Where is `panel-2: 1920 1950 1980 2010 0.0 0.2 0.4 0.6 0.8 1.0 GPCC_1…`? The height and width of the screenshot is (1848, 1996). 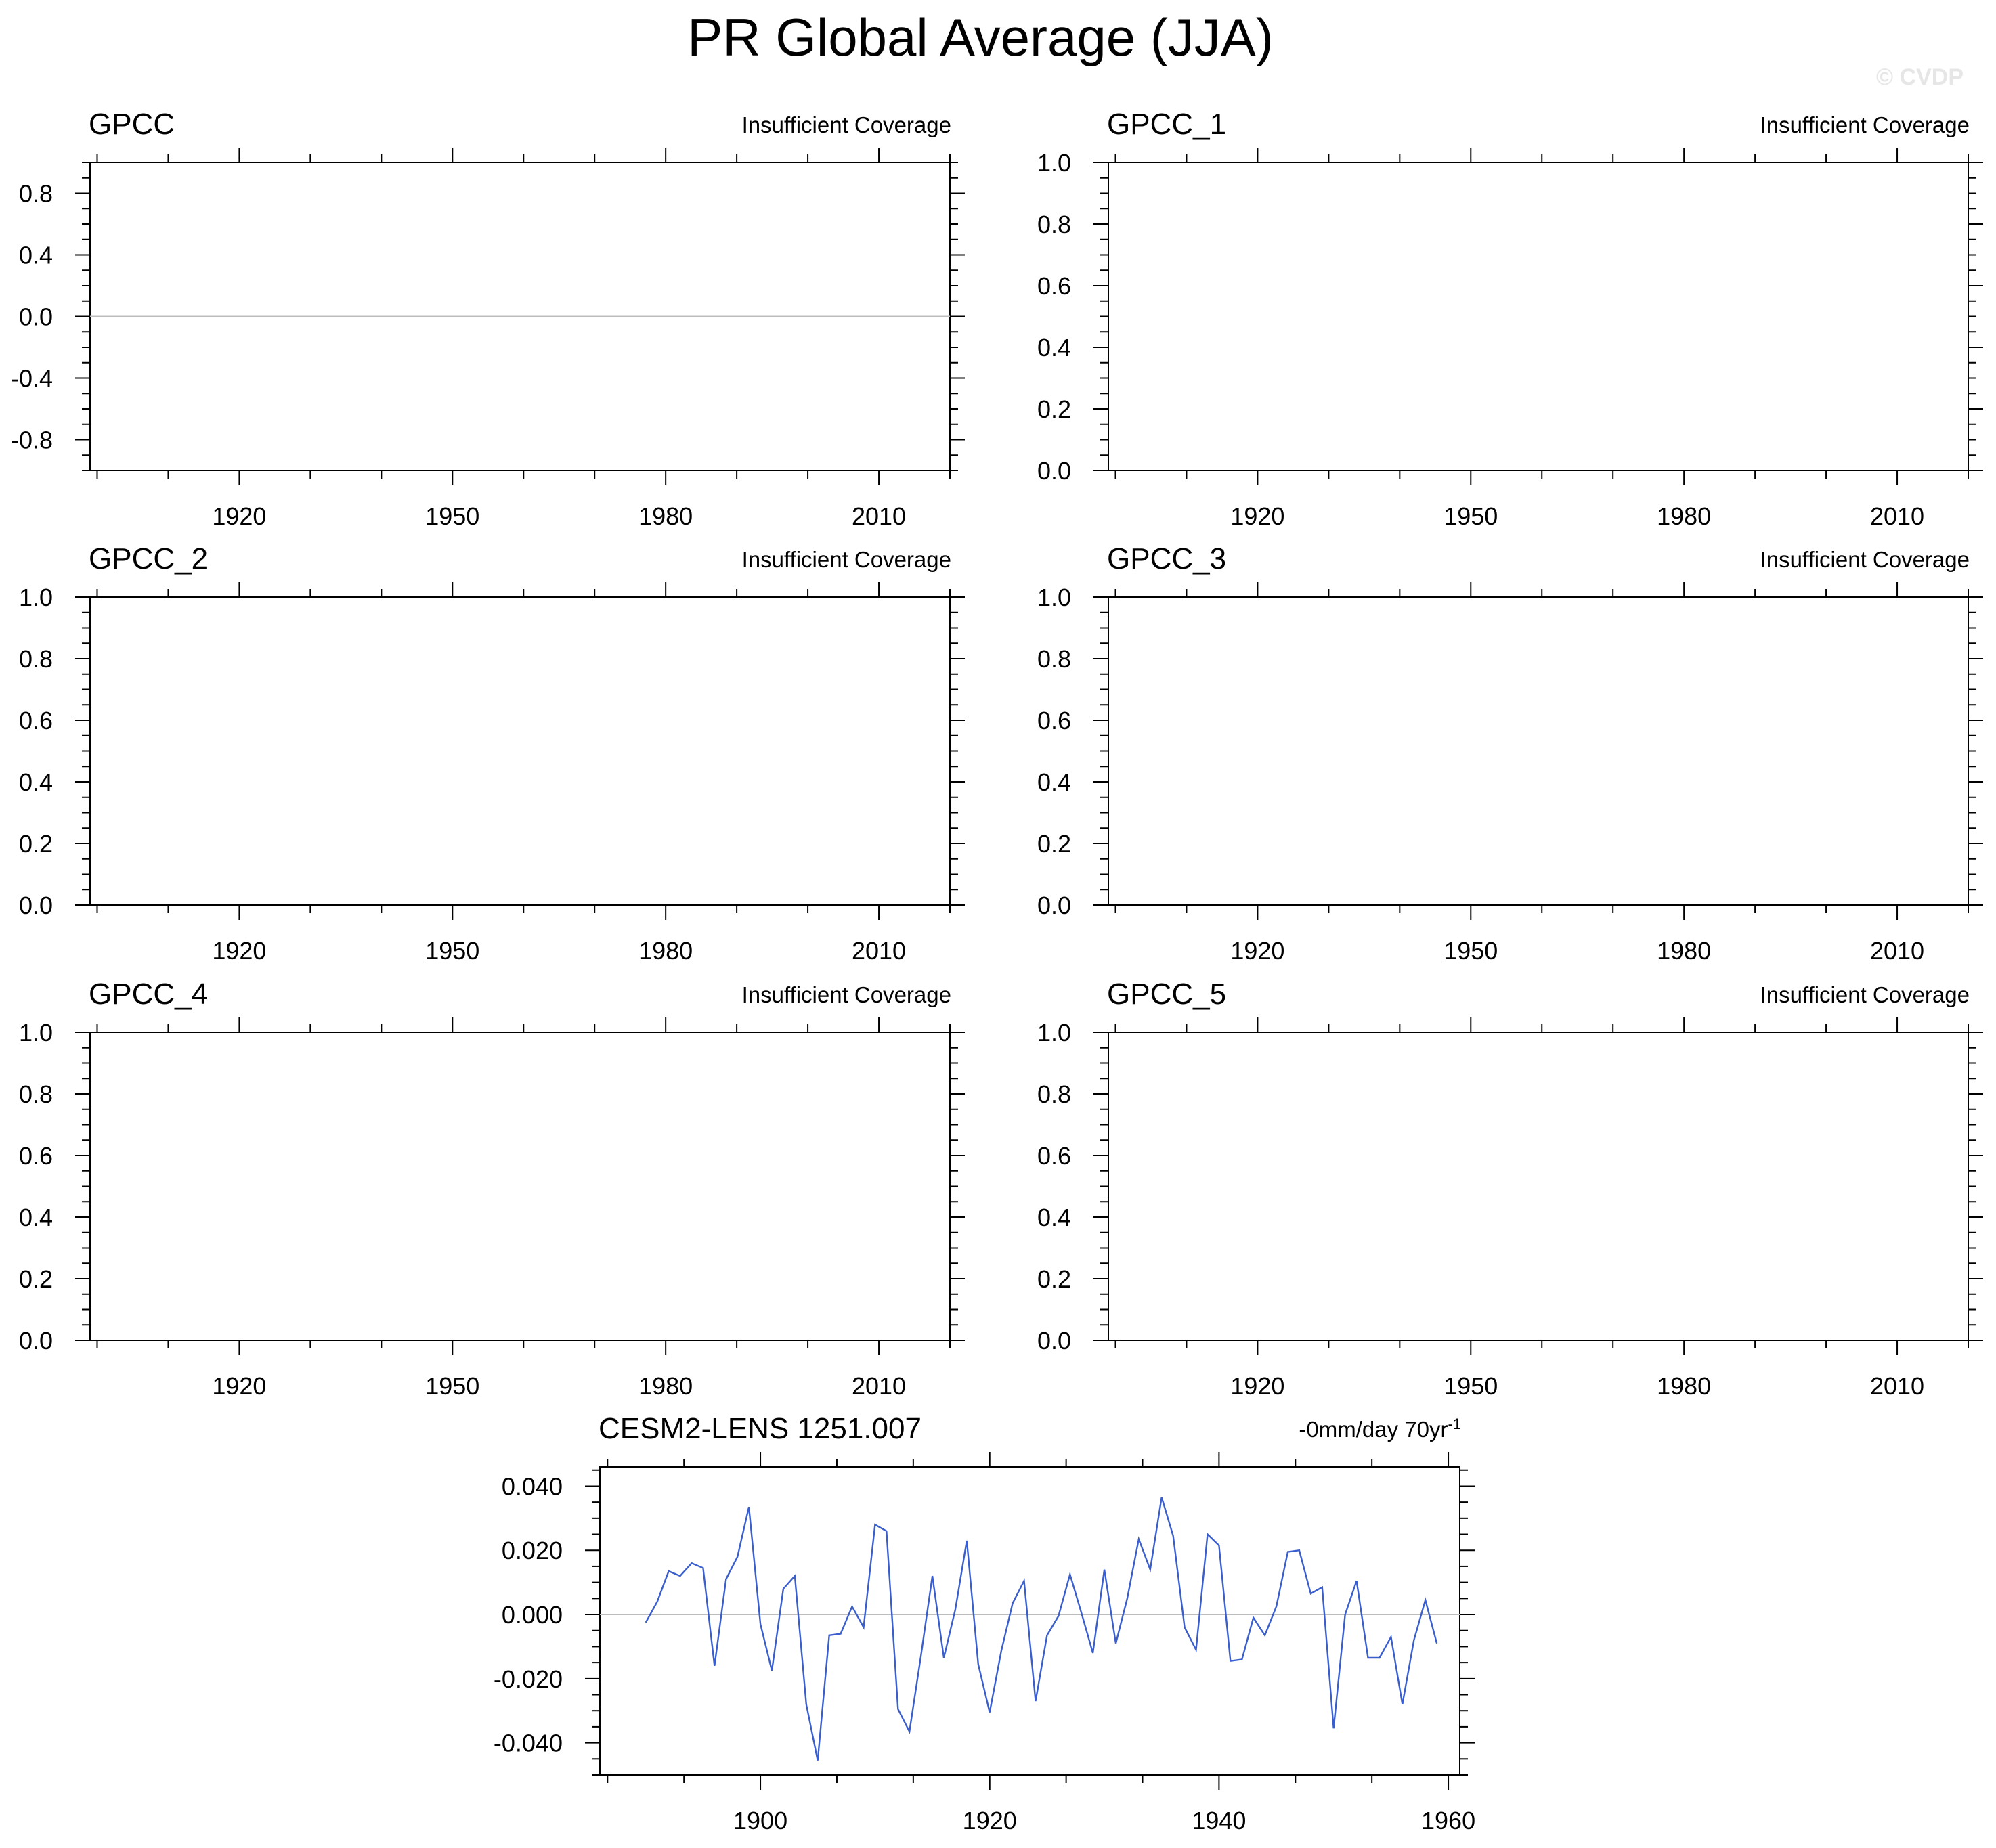
panel-2: 1920 1950 1980 2010 0.0 0.2 0.4 0.6 0.8 1.0 GPCC_1… is located at coordinates (1510, 319).